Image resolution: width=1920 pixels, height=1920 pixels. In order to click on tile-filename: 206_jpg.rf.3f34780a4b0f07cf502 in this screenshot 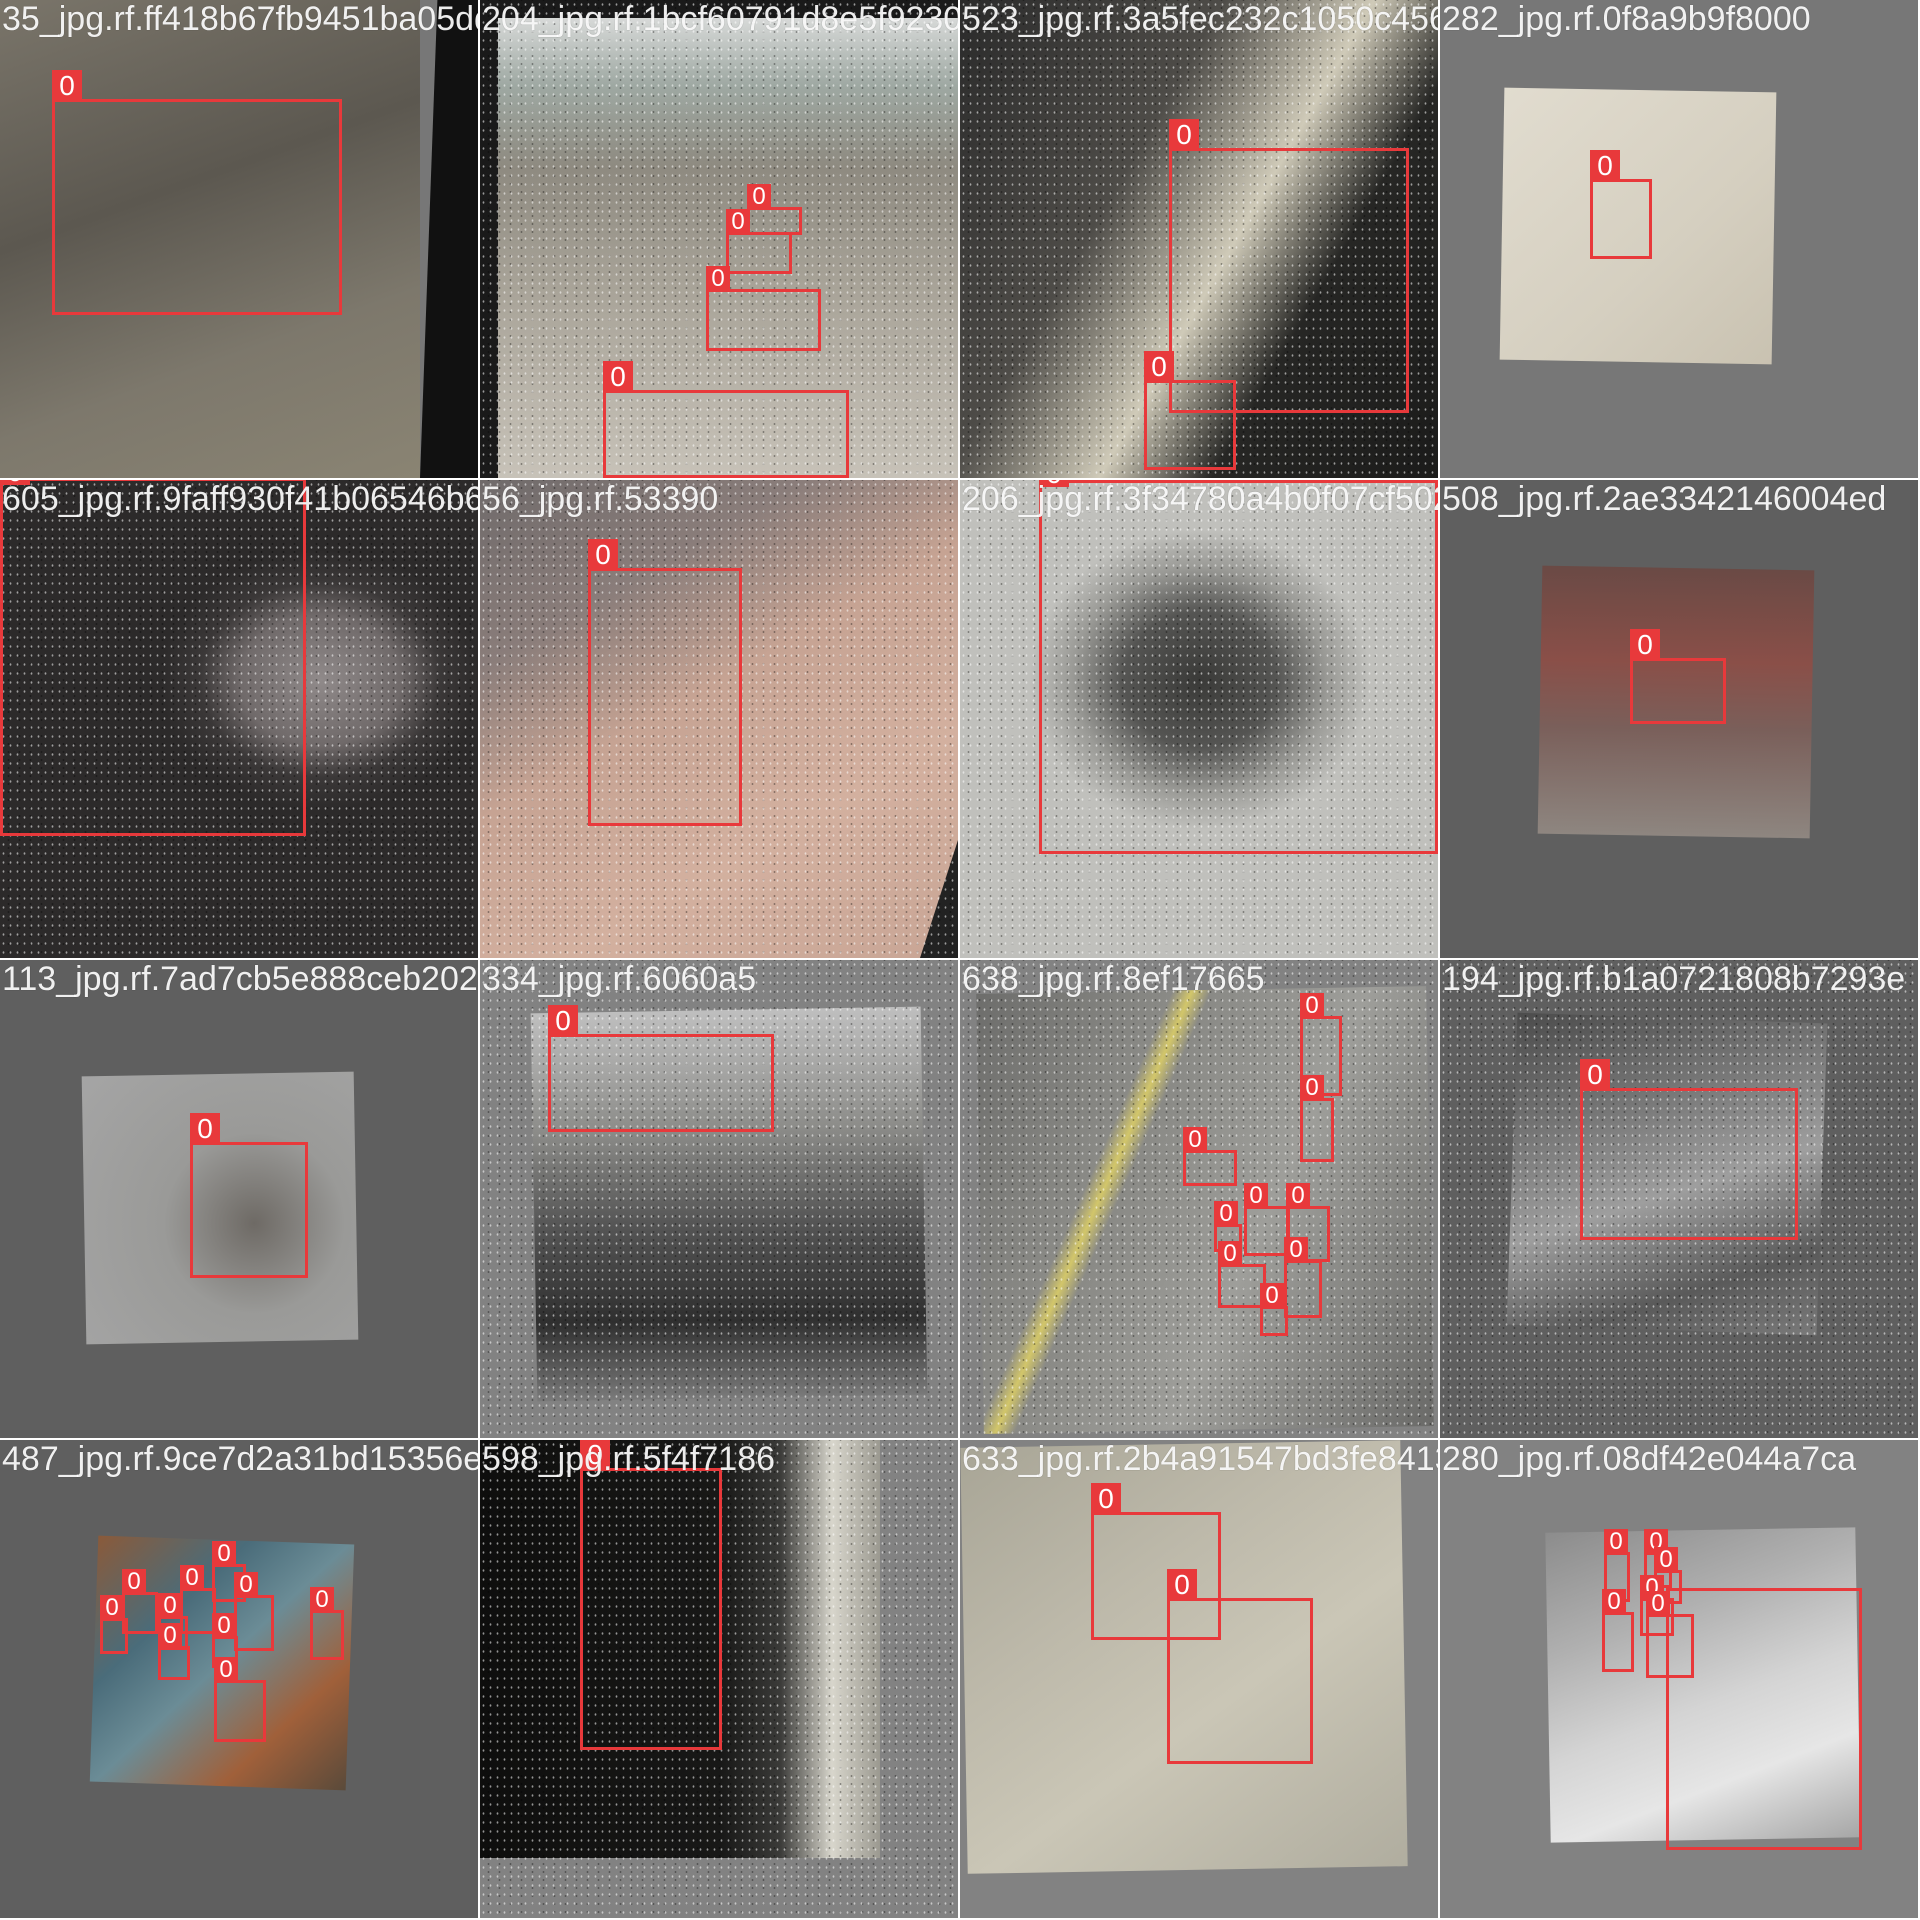, I will do `click(1200, 499)`.